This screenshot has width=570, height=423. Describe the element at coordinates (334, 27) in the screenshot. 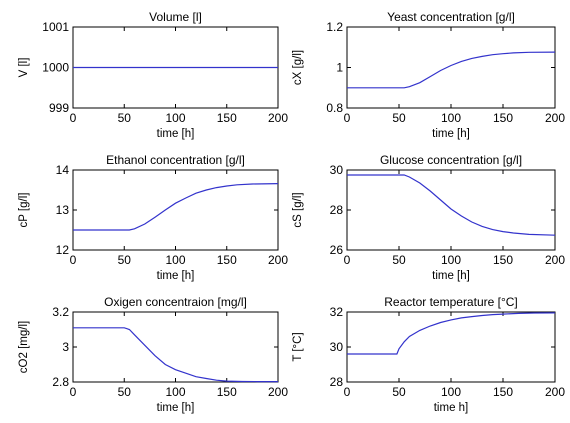

I see `y-tick-label: 1.2` at that location.